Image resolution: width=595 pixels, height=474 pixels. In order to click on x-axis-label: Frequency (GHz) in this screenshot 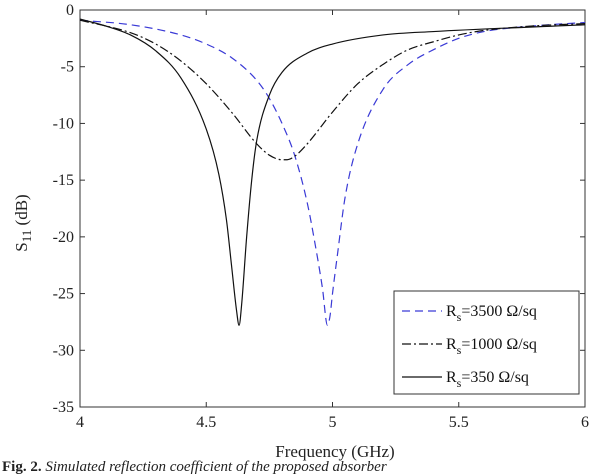, I will do `click(334, 451)`.